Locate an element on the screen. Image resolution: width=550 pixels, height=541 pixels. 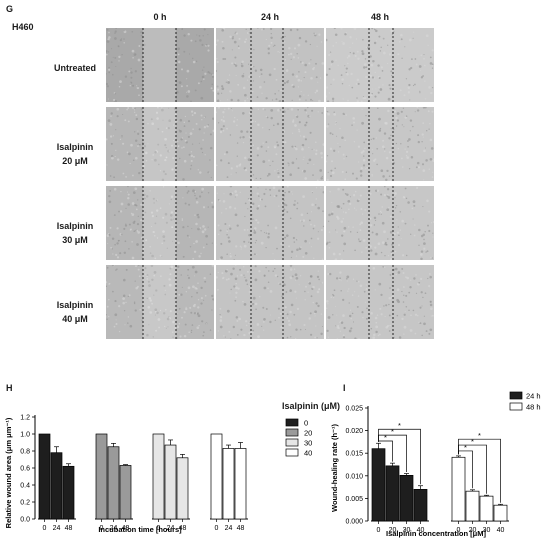
chart-i-significance-star: * is located at coordinates (465, 447).